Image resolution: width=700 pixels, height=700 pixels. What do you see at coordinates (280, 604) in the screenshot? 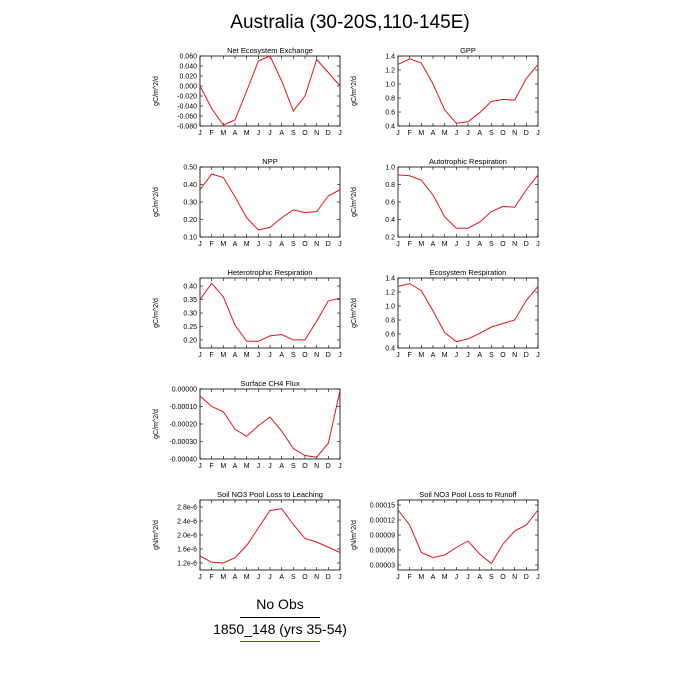
I see `legend-obs-label: No Obs` at bounding box center [280, 604].